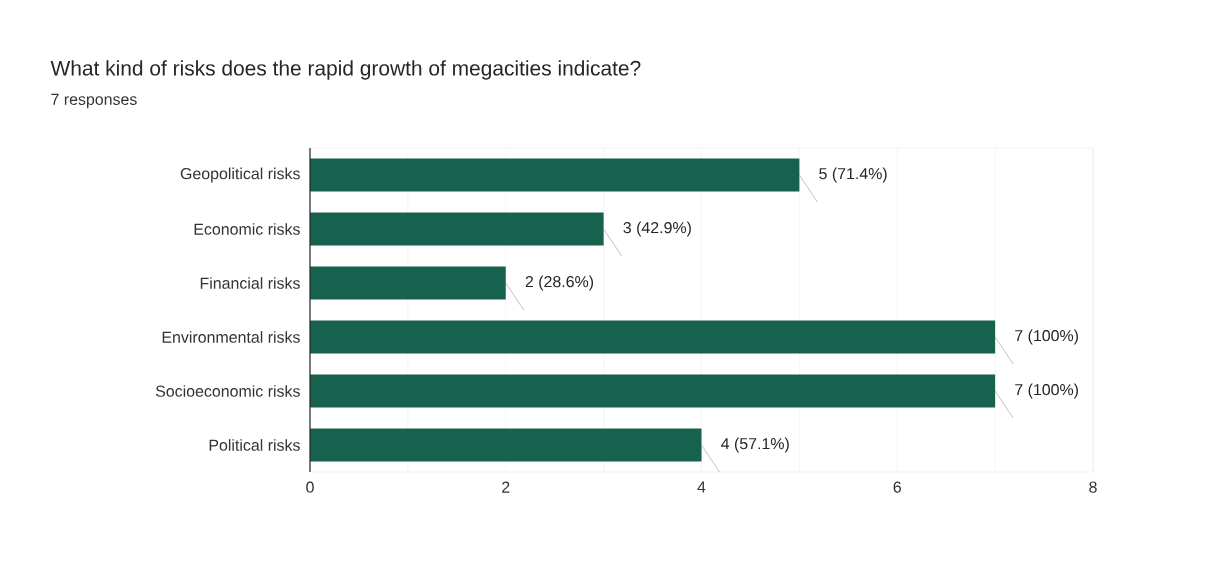 This screenshot has width=1209, height=577. What do you see at coordinates (231, 337) in the screenshot?
I see `y-tick-label: Environmental risks` at bounding box center [231, 337].